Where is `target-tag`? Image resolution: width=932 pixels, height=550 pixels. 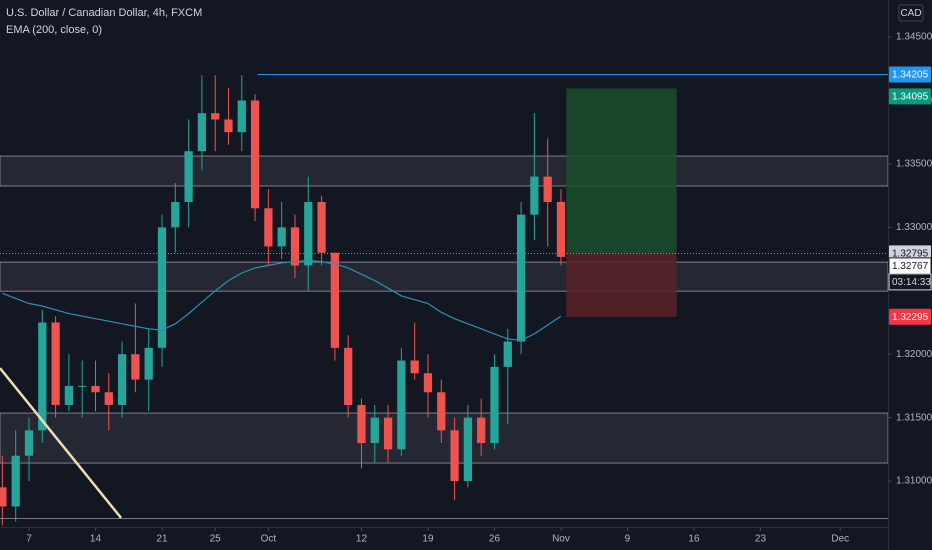
target-tag is located at coordinates (910, 96).